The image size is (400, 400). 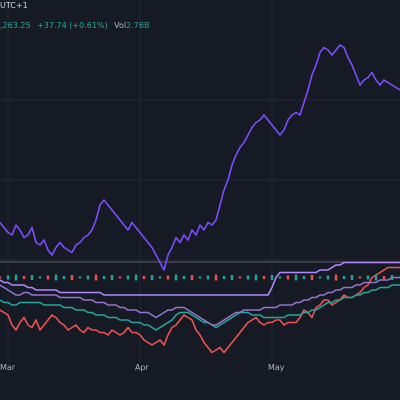 I want to click on x-axis-tick-label: May, so click(x=276, y=367).